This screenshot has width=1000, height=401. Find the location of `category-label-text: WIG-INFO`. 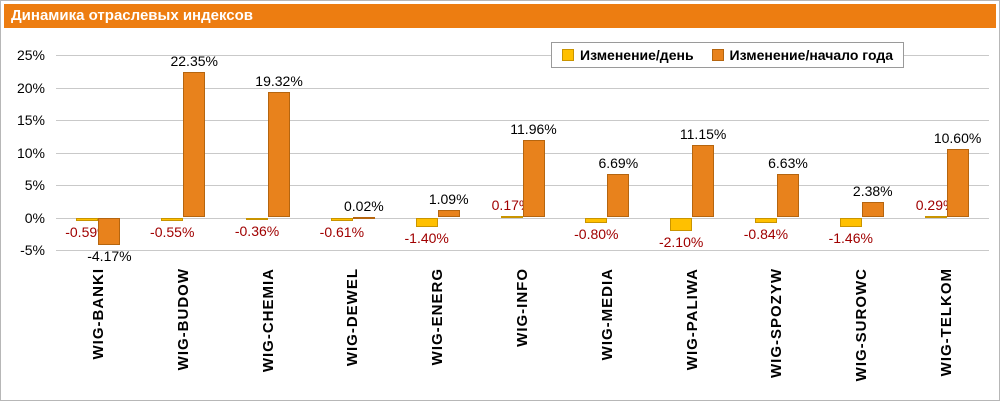

category-label-text: WIG-INFO is located at coordinates (522, 307).